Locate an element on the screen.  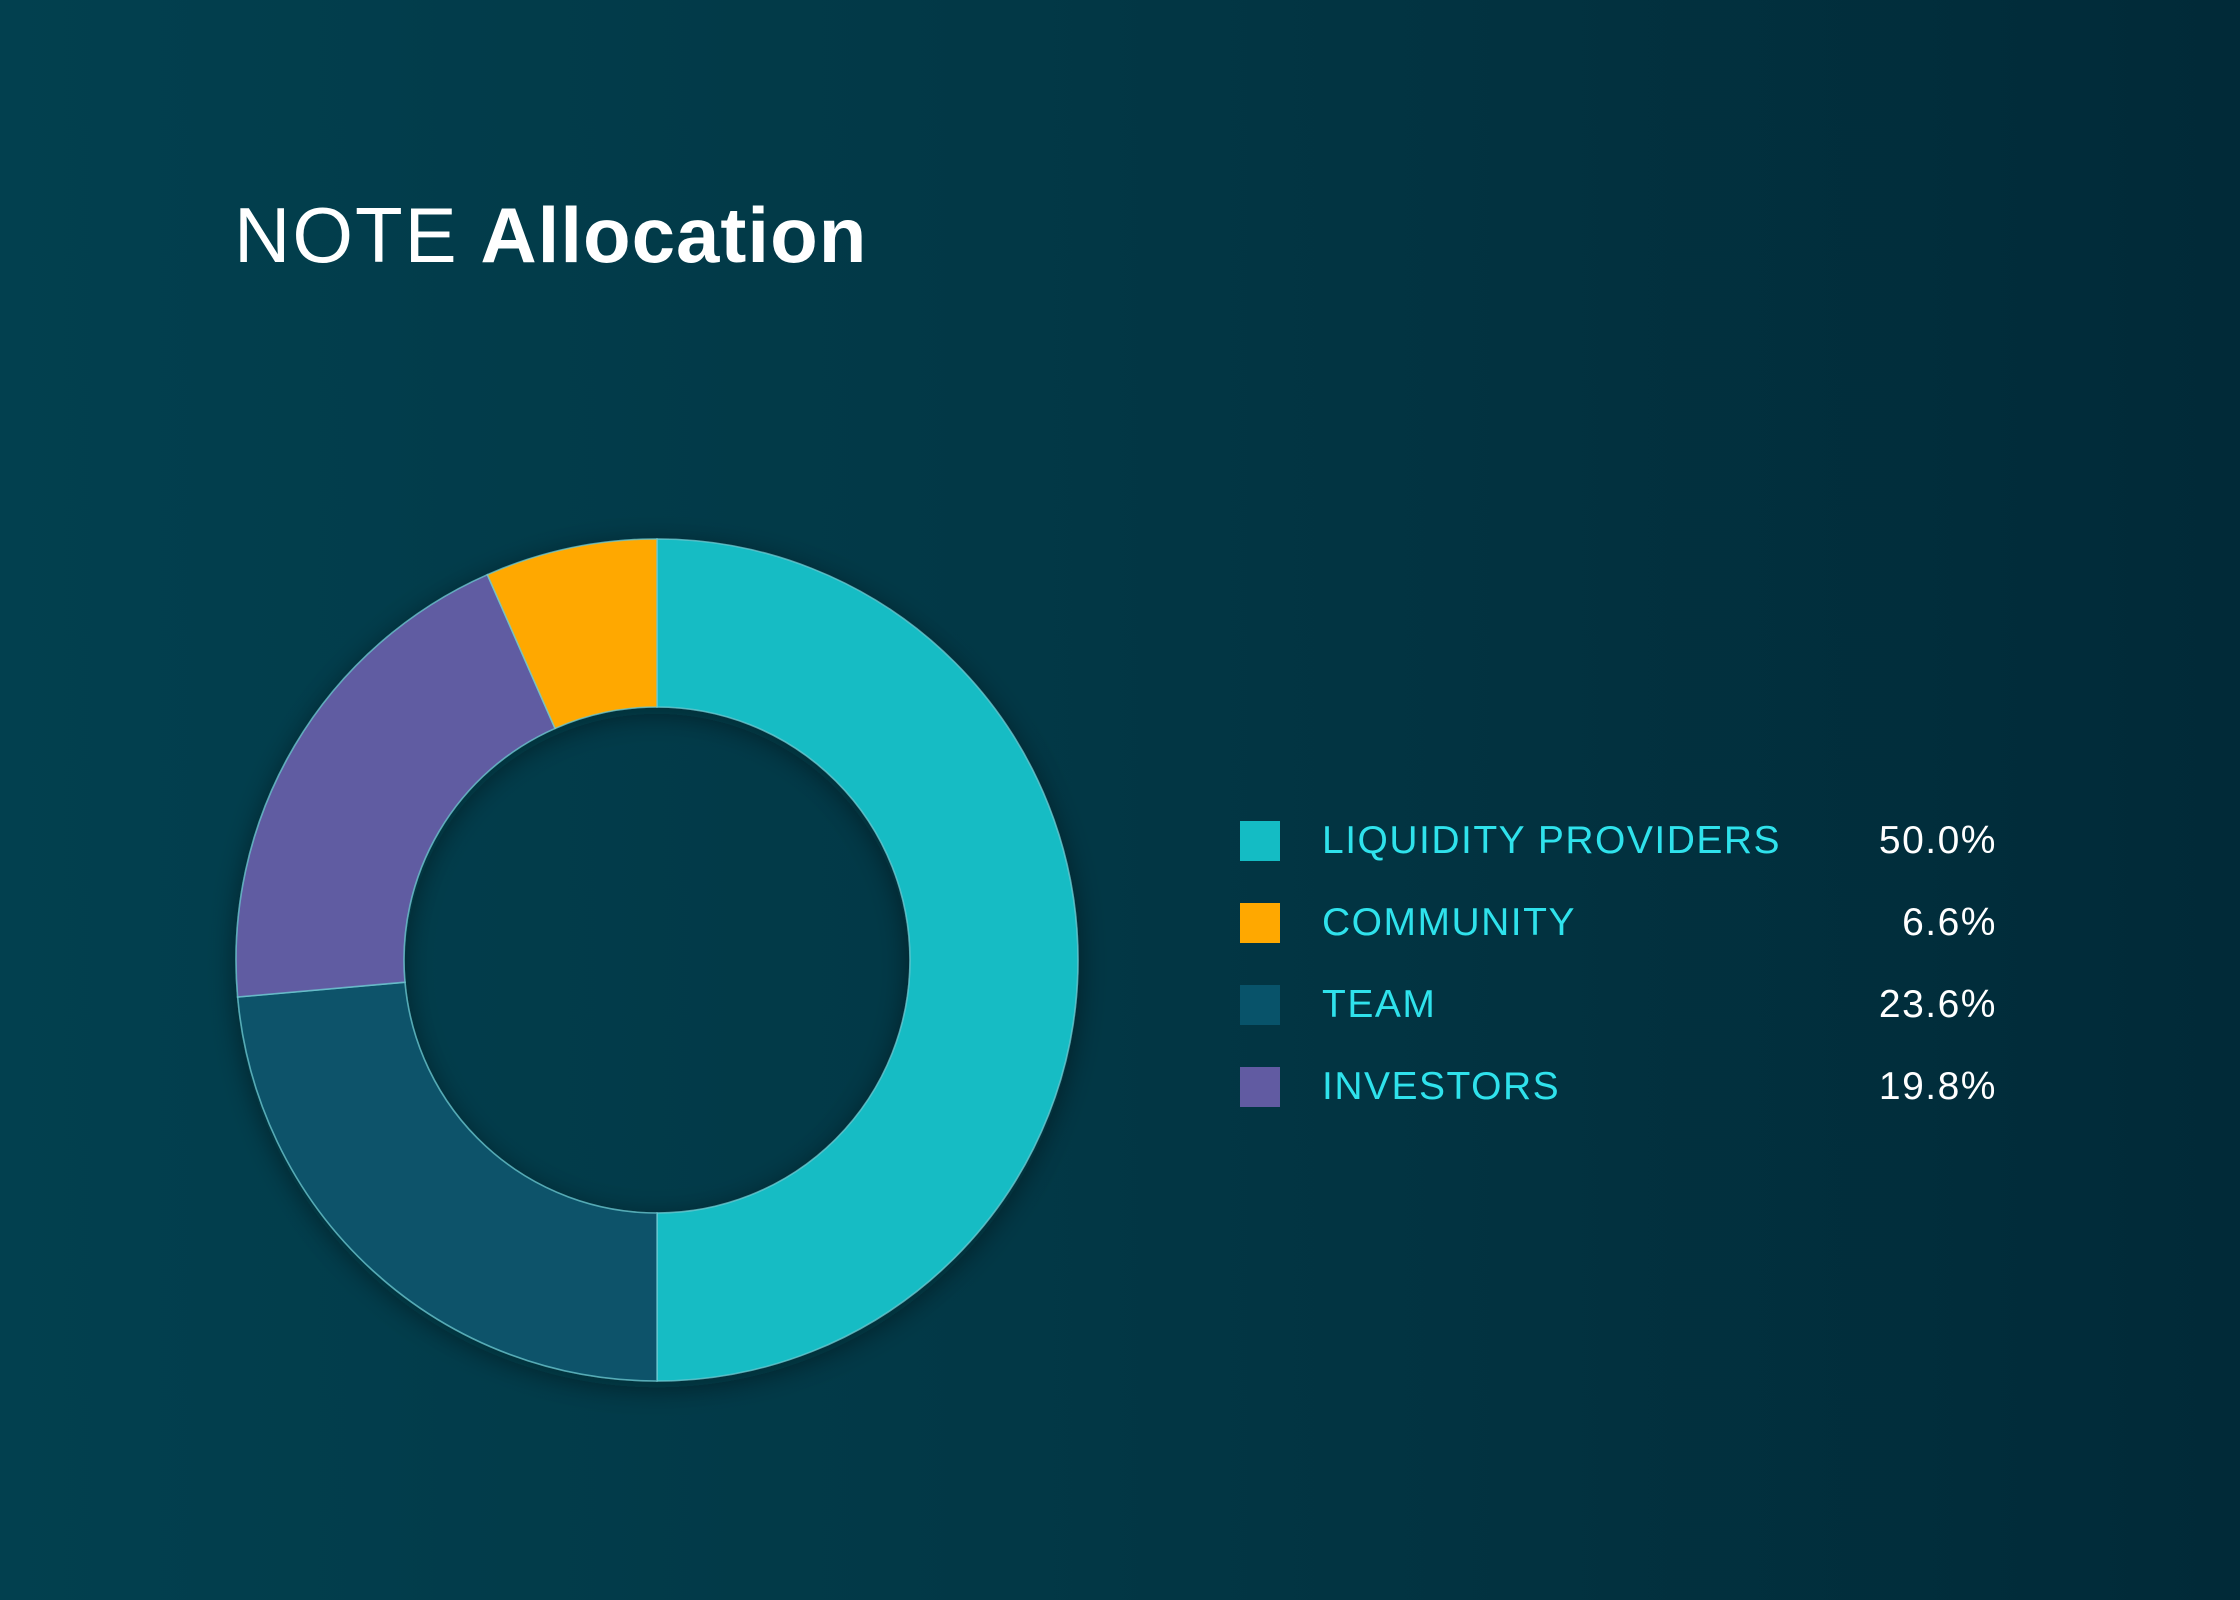
legend-item-community: COMMUNITY 6.6% is located at coordinates (1640, 923).